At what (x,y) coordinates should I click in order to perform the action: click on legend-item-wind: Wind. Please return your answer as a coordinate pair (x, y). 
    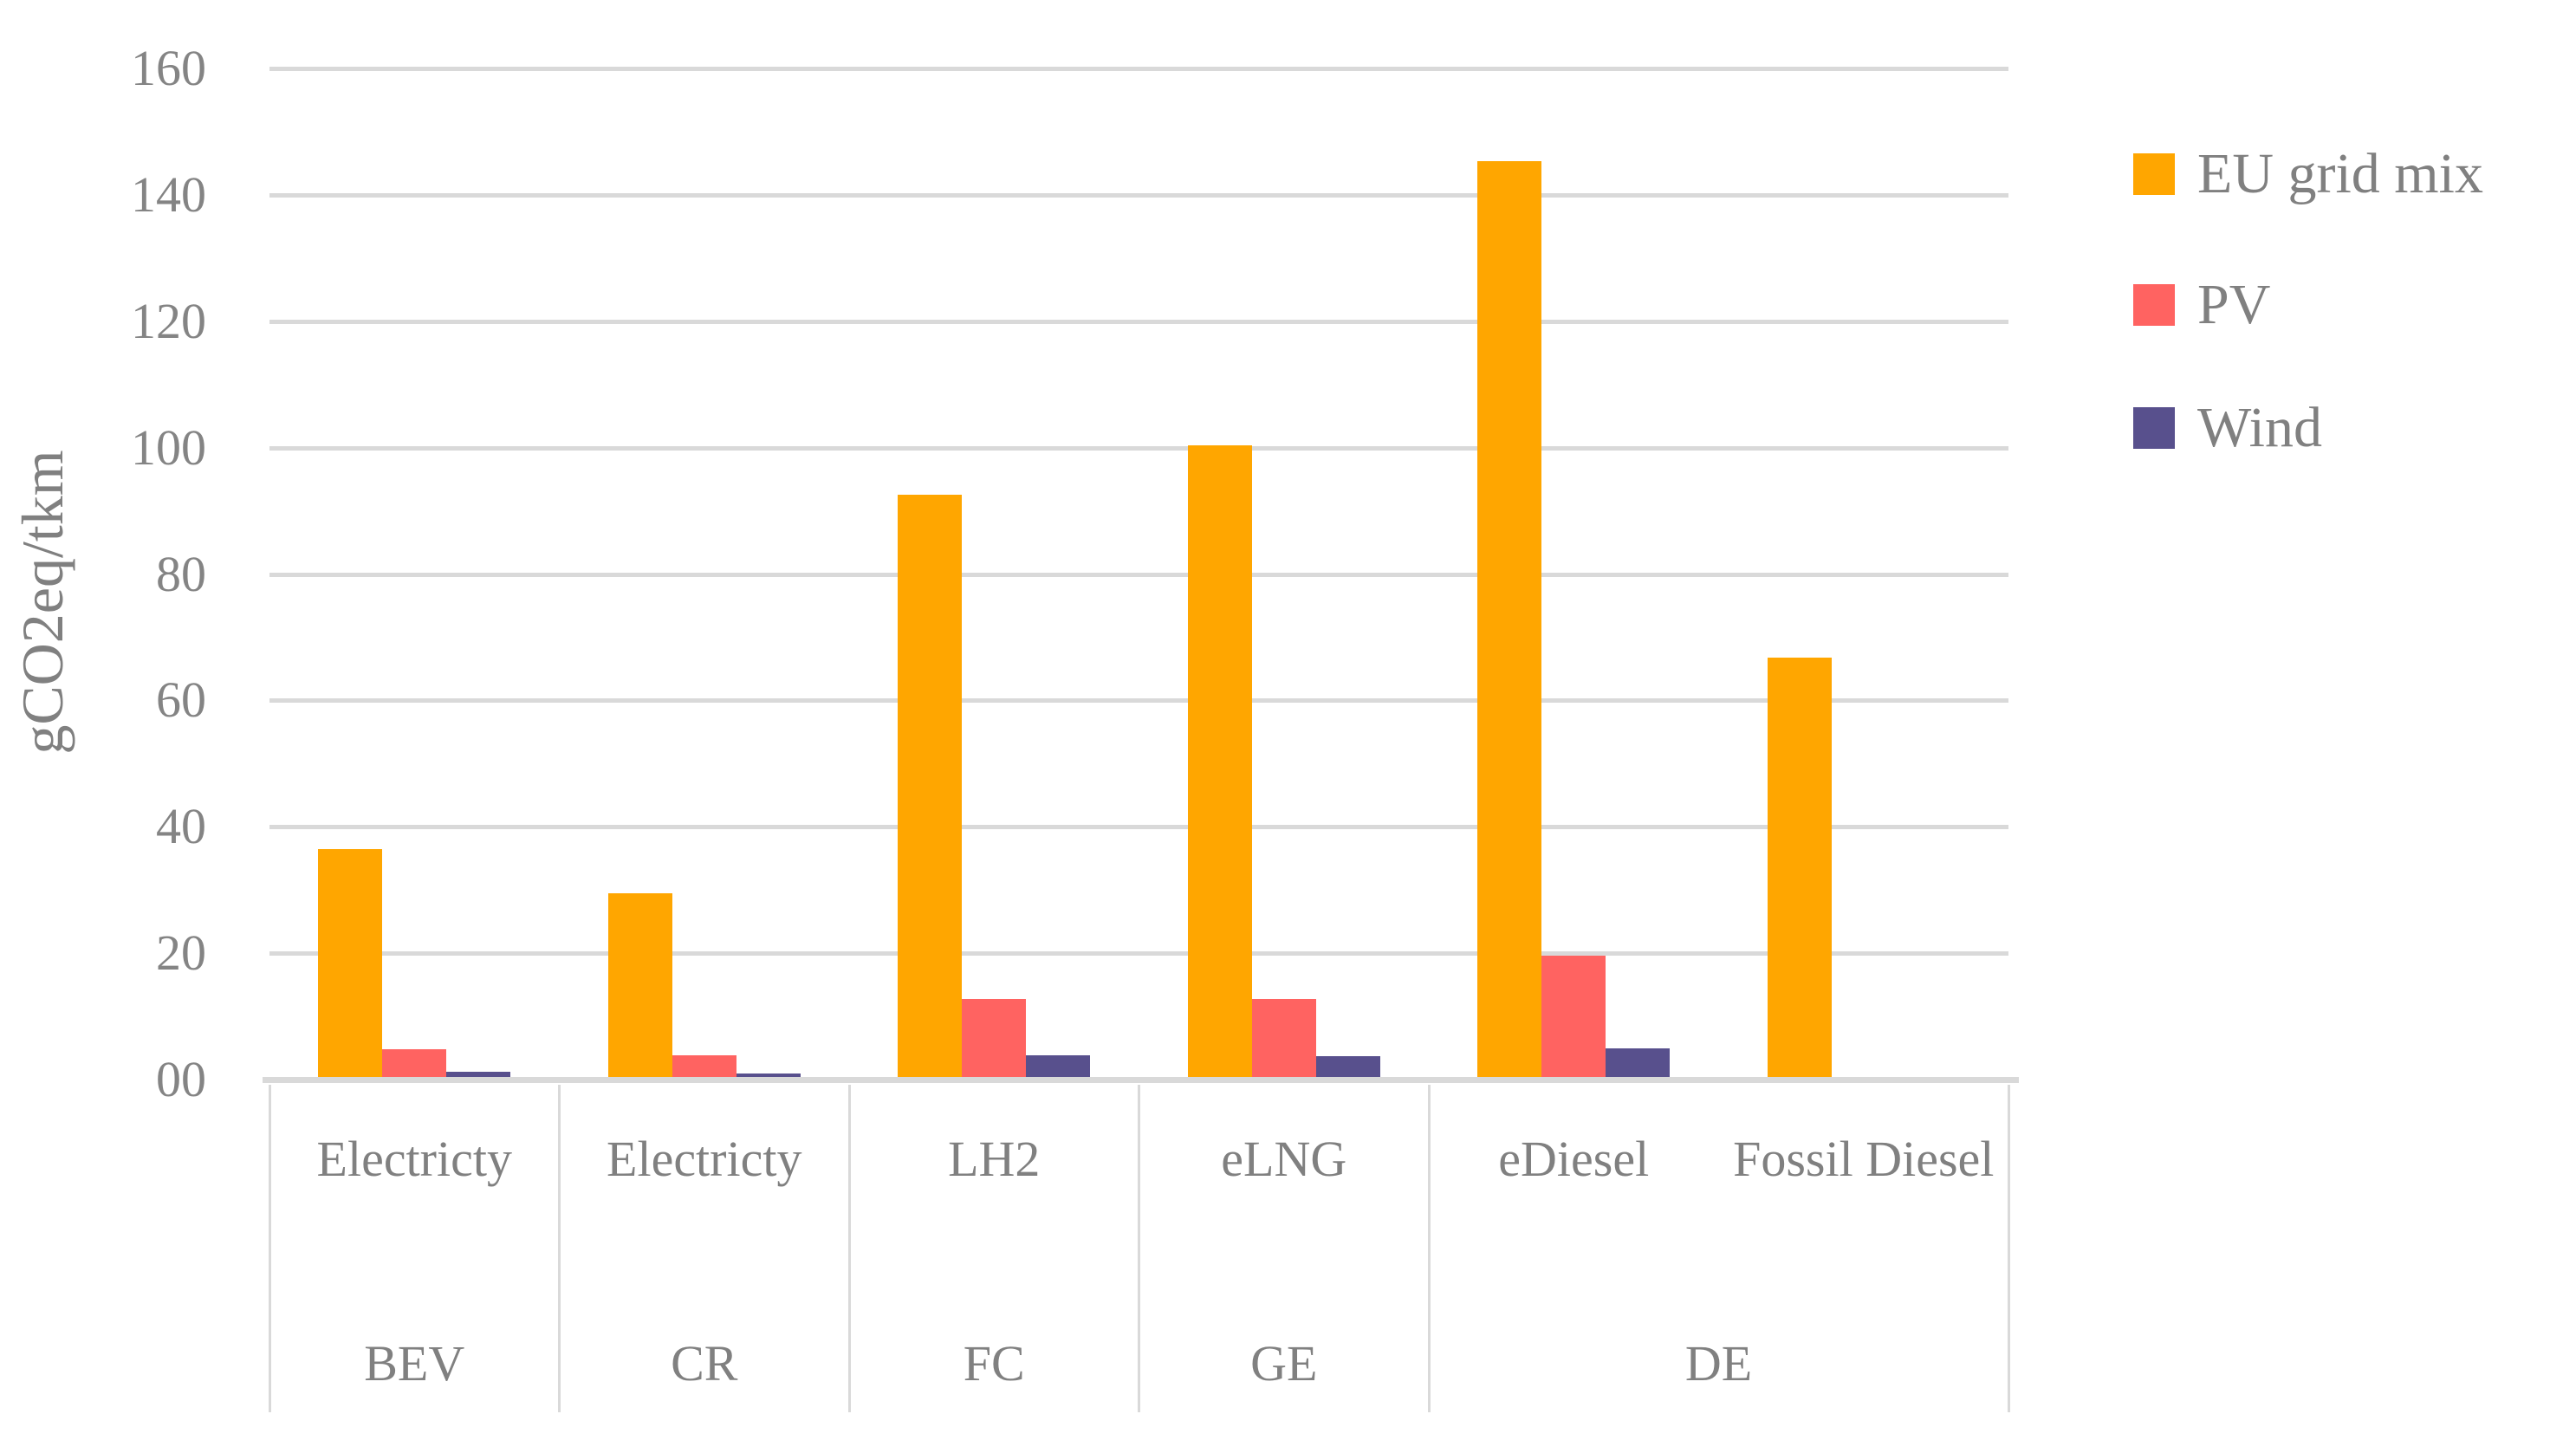
    Looking at the image, I should click on (2228, 428).